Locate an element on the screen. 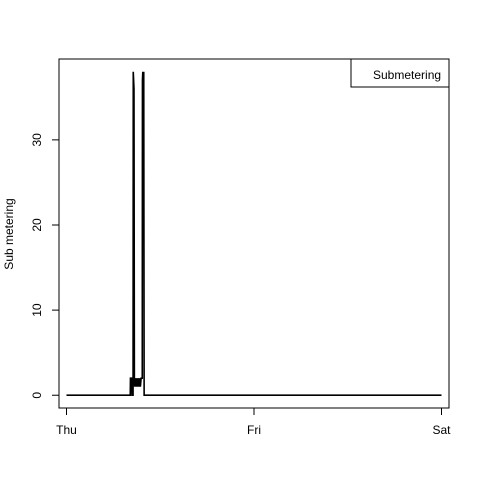 The height and width of the screenshot is (480, 480). y-tick-label: 30 is located at coordinates (37, 140).